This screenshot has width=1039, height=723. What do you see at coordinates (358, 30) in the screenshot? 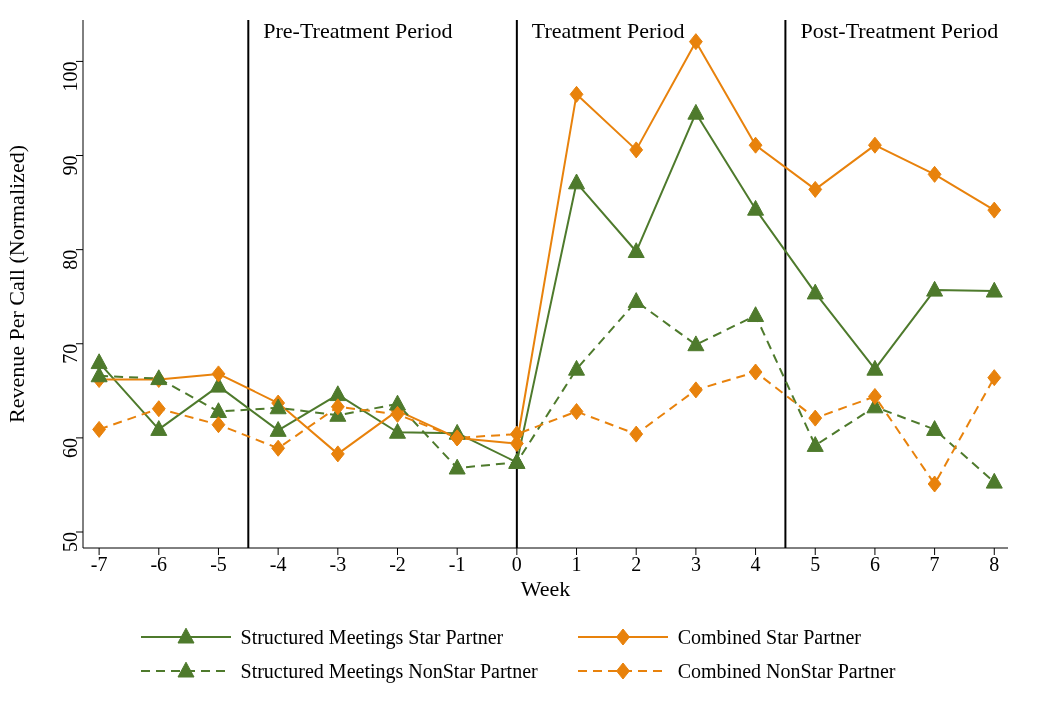
I see `ref-line-label: Pre-Treatment Period` at bounding box center [358, 30].